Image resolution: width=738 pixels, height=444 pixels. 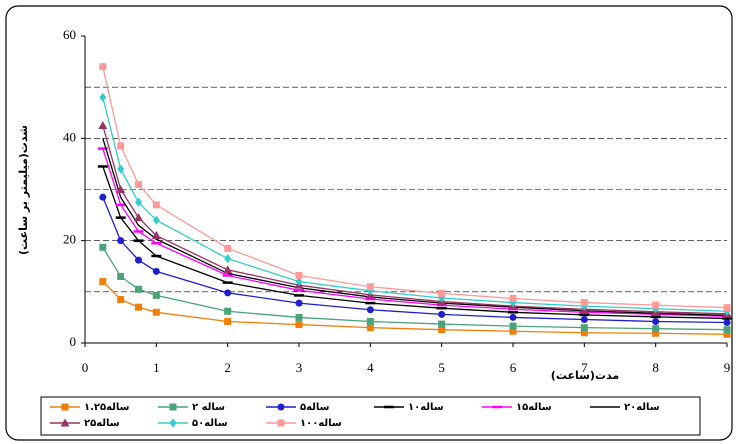 What do you see at coordinates (102, 423) in the screenshot?
I see `legend-label: ۲۵ساله` at bounding box center [102, 423].